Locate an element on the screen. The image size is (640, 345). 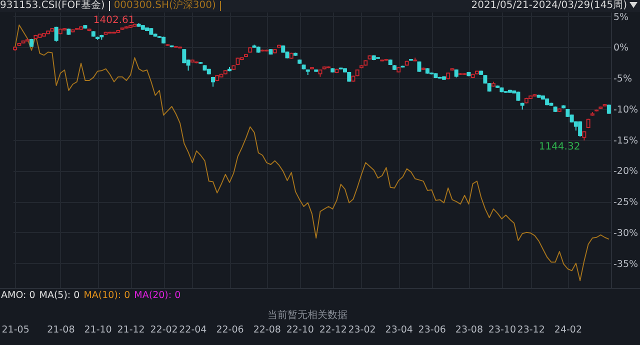
x-tick-label: 22-10 is located at coordinates (300, 330).